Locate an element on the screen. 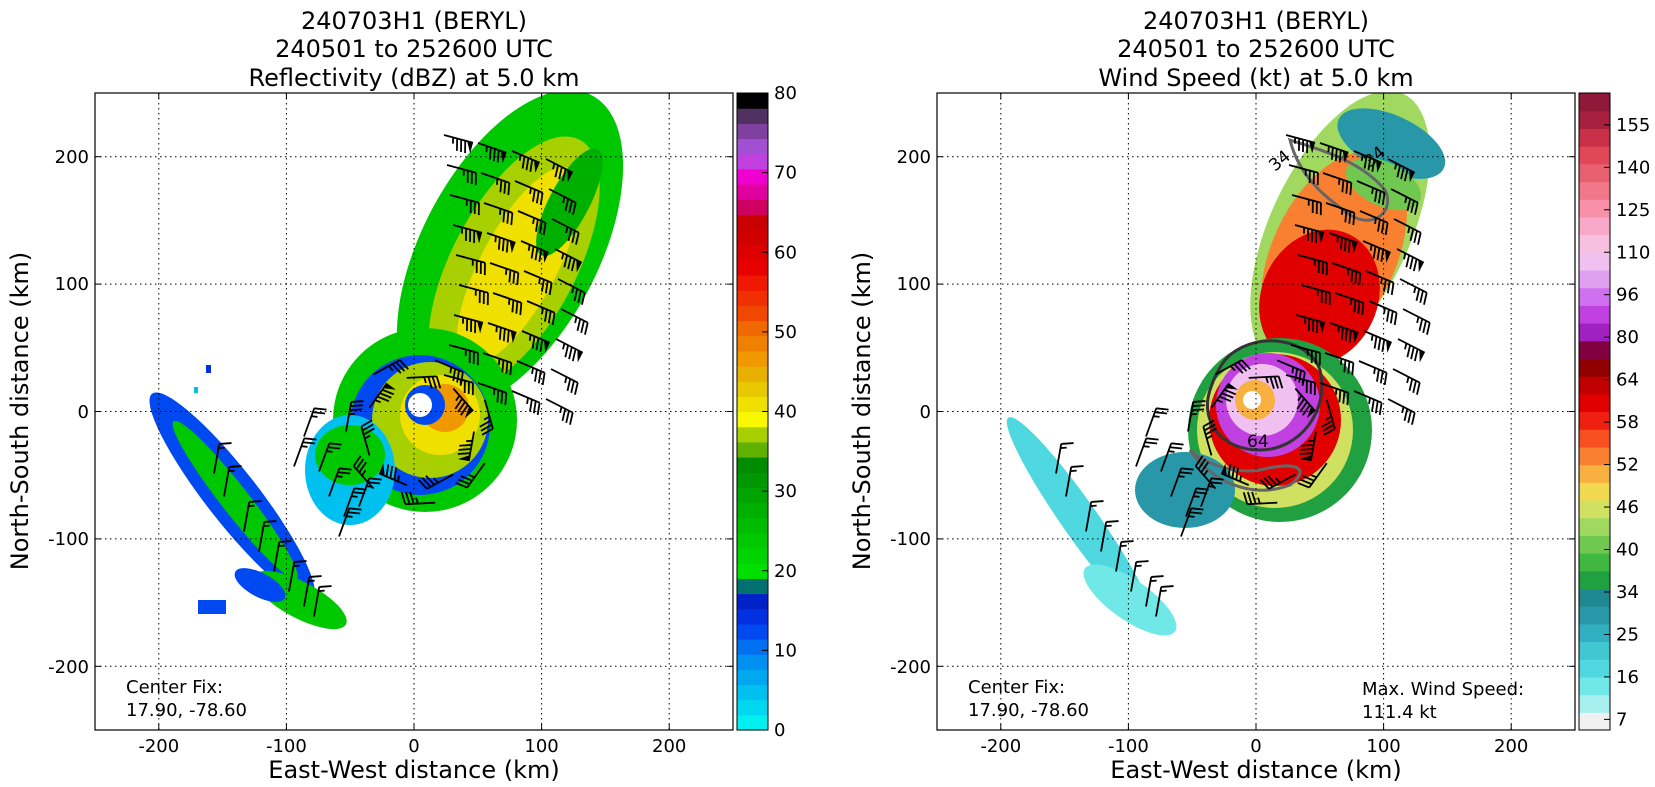 Image resolution: width=1655 pixels, height=787 pixels. panel1-xlabel: East-West distance (km) is located at coordinates (413, 770).